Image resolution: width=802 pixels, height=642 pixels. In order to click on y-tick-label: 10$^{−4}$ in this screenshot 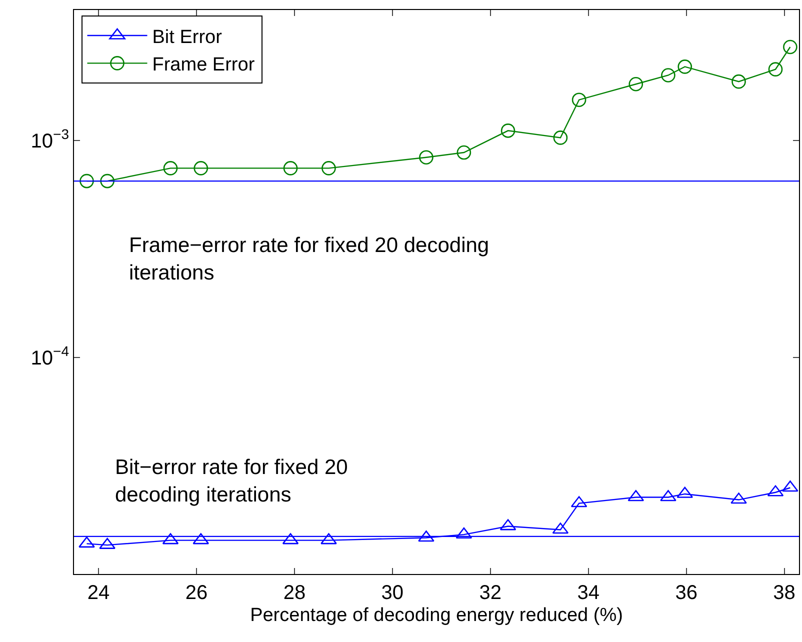, I will do `click(50, 356)`.